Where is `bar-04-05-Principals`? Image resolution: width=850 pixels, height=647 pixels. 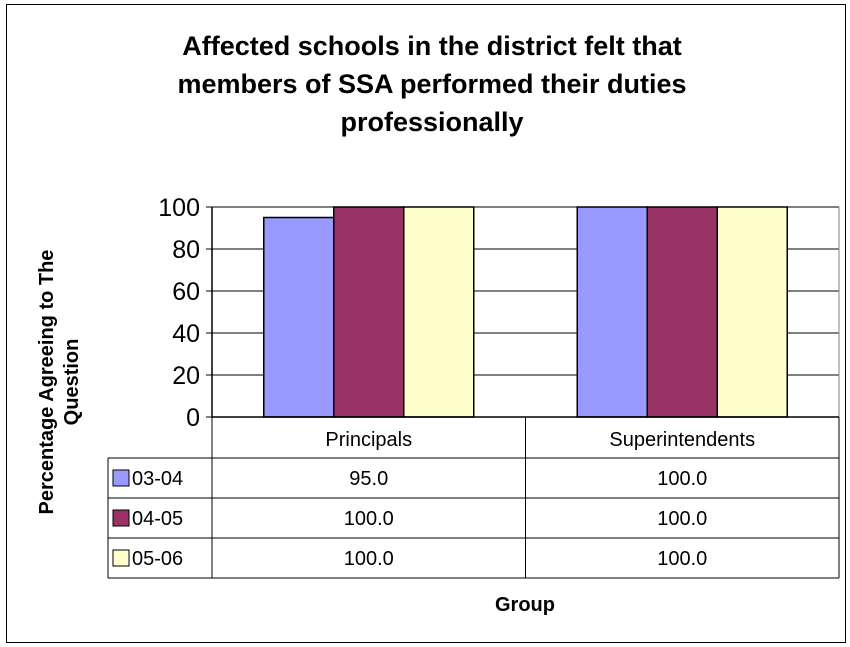
bar-04-05-Principals is located at coordinates (369, 312).